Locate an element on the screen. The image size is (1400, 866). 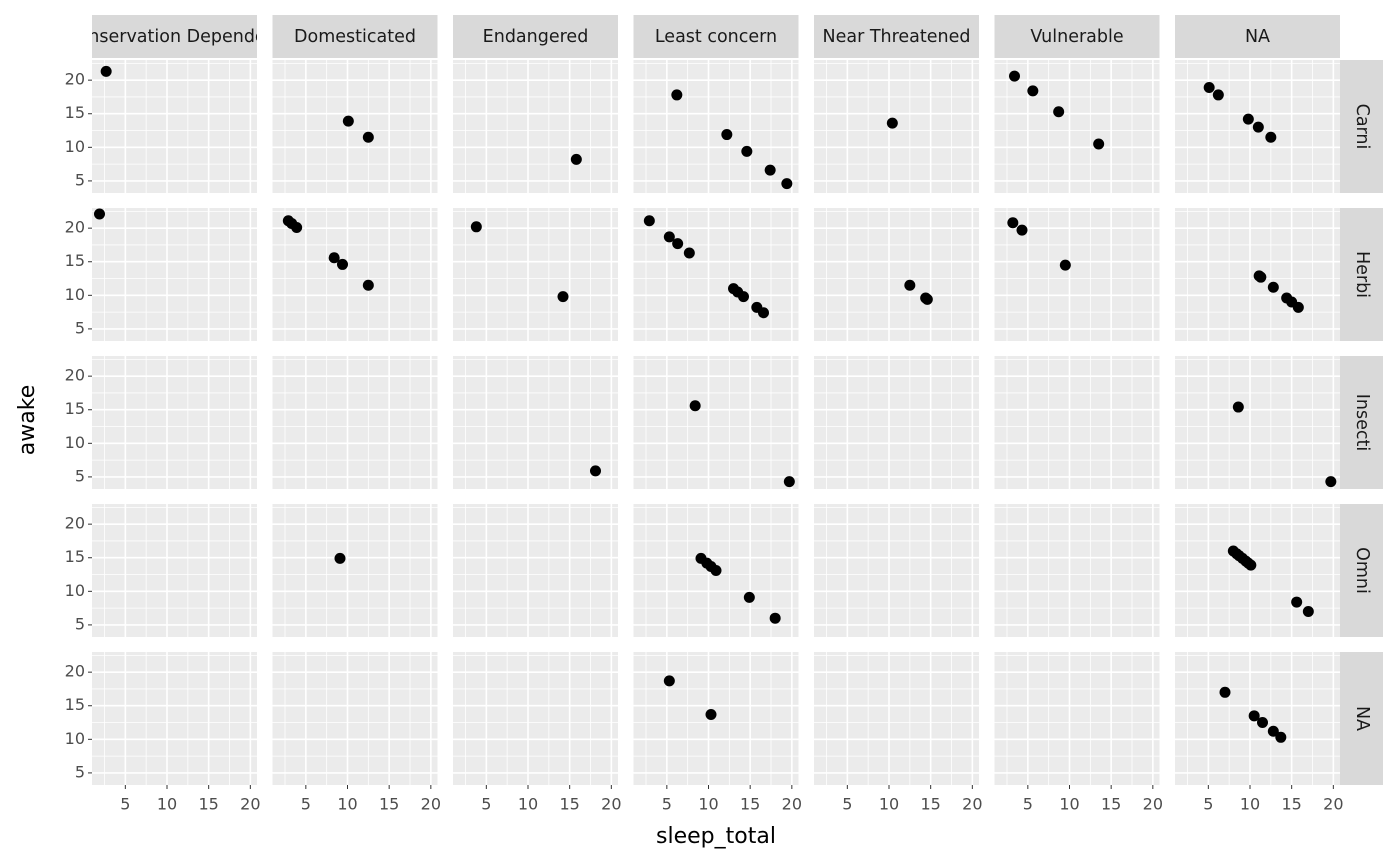
row-strip-label: NA is located at coordinates (1362, 718).